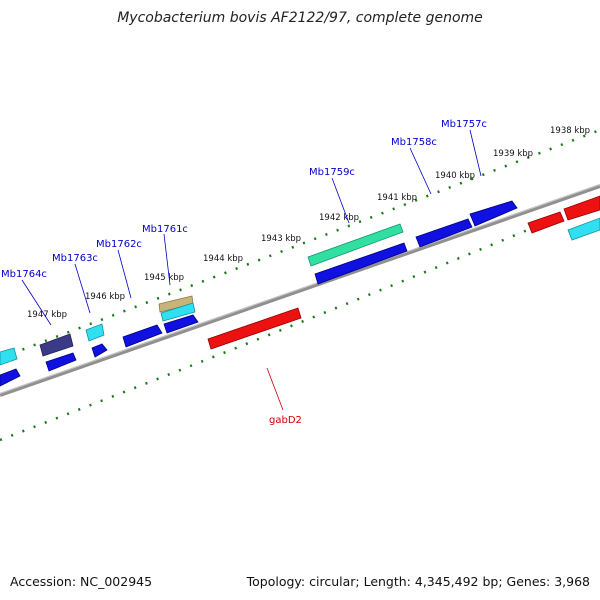  I want to click on gene-label-mb1763c: Mb1763c, so click(75, 258).